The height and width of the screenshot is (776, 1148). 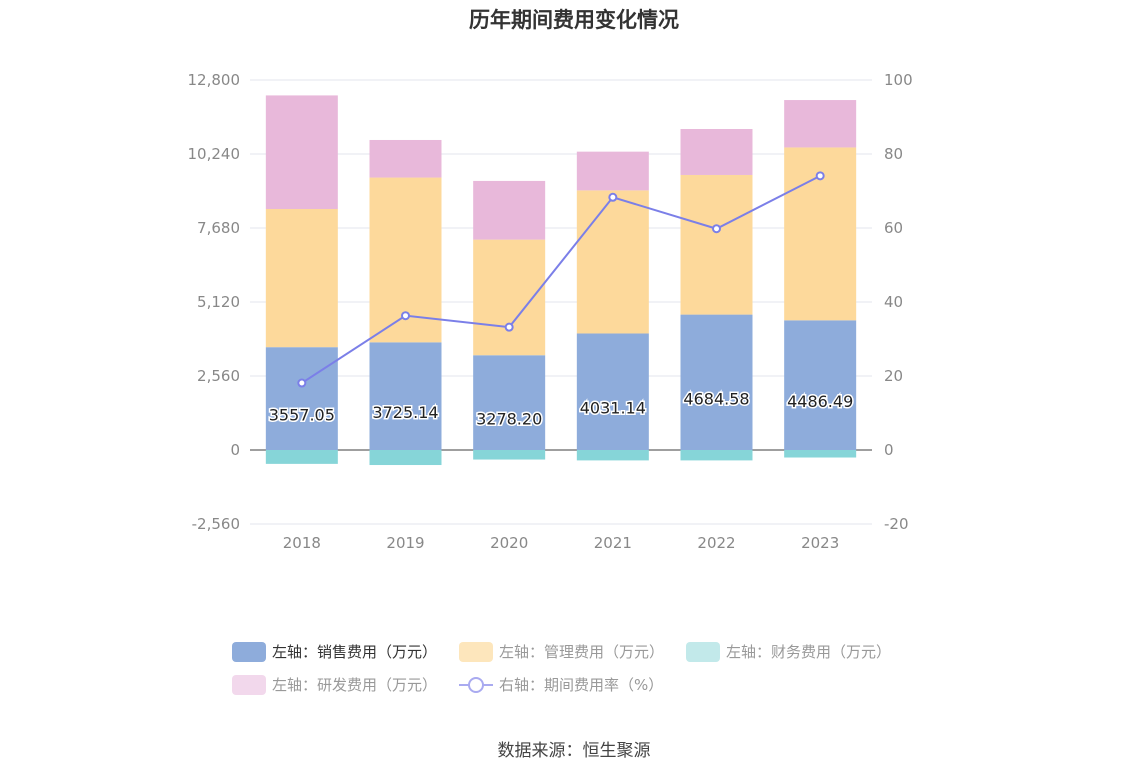 I want to click on legend-item: 左轴：研发费用（万元）, so click(x=334, y=684).